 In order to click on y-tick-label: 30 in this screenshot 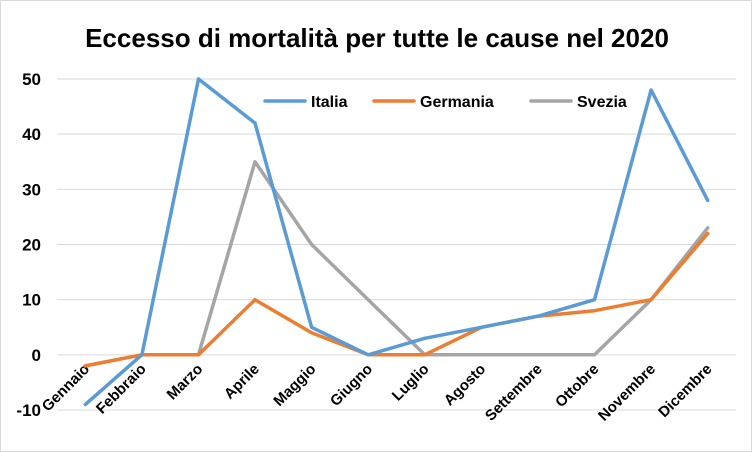, I will do `click(31, 189)`.